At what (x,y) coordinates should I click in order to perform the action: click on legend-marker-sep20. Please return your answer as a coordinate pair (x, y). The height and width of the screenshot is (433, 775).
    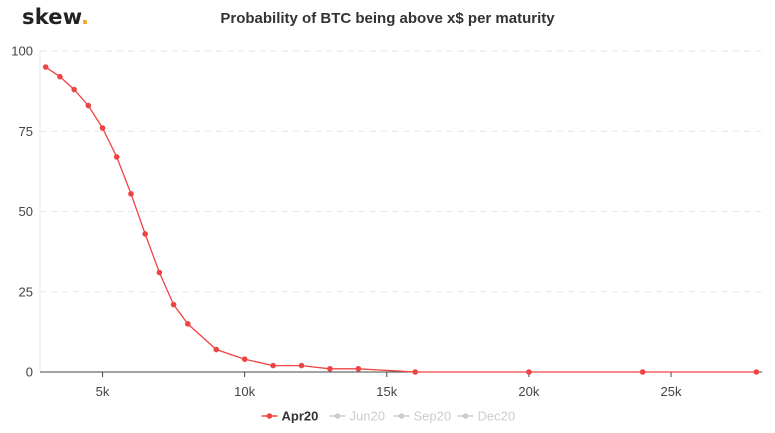
    Looking at the image, I should click on (401, 416).